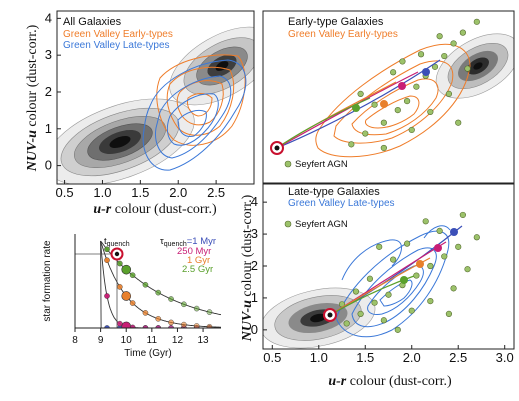 This screenshot has width=519, height=401. I want to click on xtick-label: 3.0, so click(505, 357).